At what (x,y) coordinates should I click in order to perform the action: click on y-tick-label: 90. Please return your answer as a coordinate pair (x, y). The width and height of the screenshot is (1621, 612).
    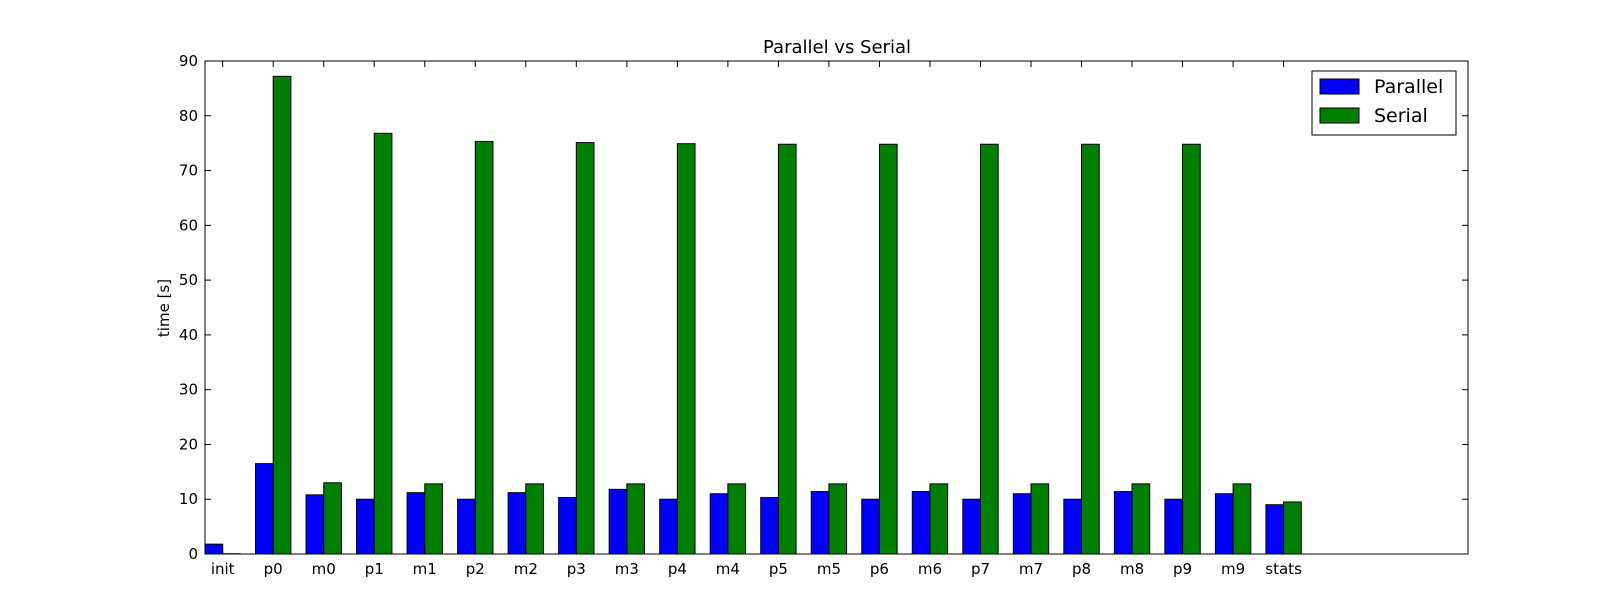
    Looking at the image, I should click on (188, 61).